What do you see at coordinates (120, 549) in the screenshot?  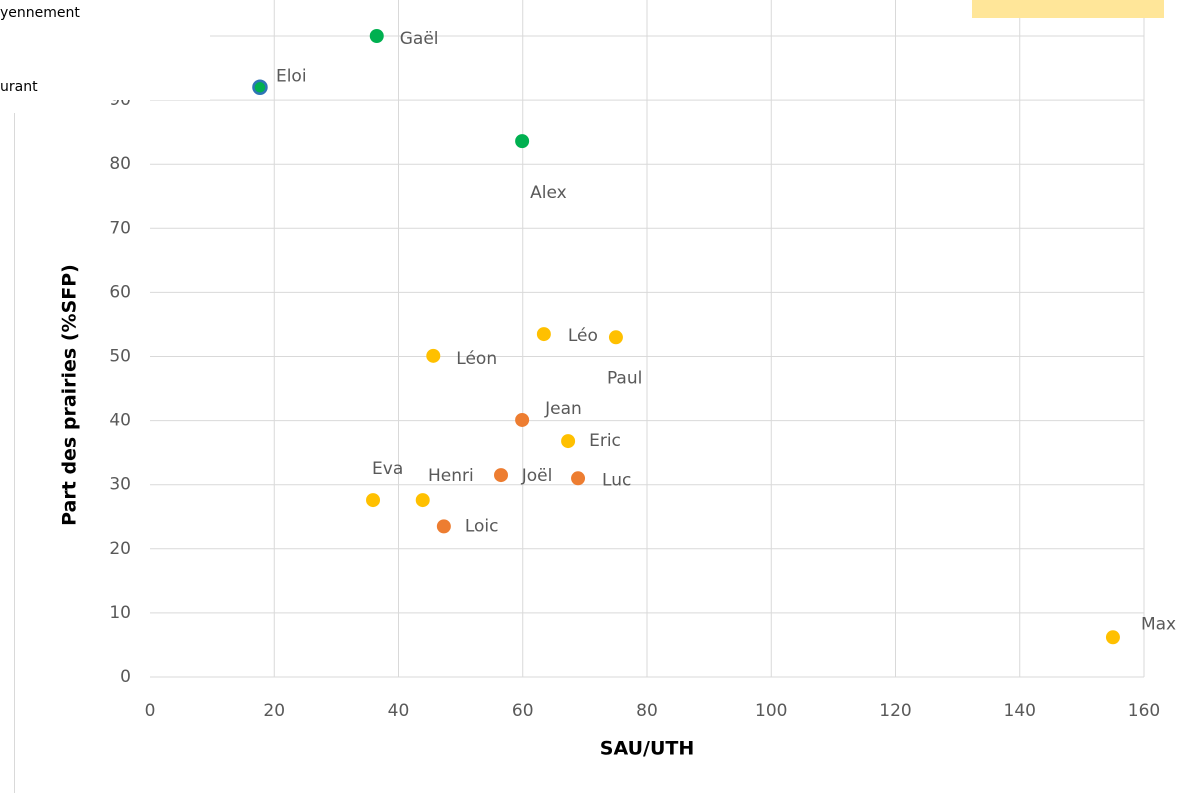 I see `y-tick-label: 20` at bounding box center [120, 549].